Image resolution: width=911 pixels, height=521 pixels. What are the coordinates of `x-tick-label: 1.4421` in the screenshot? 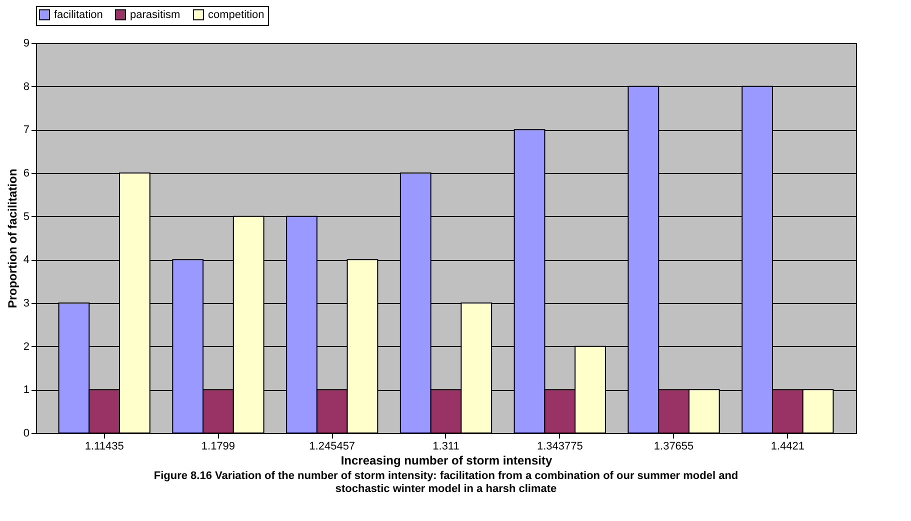 It's located at (787, 446).